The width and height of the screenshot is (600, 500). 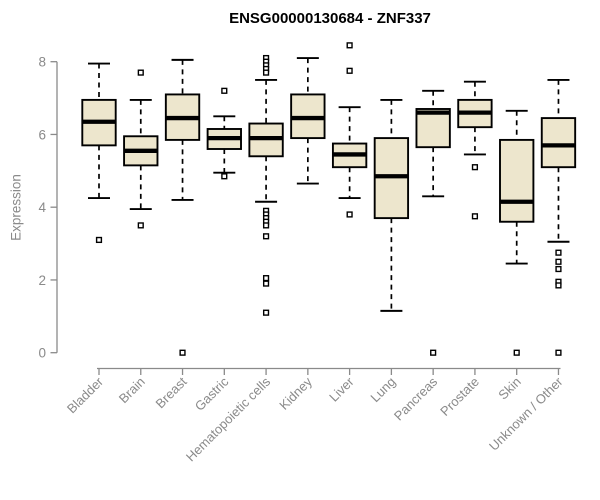 What do you see at coordinates (382, 389) in the screenshot?
I see `x-tick-label: Lung` at bounding box center [382, 389].